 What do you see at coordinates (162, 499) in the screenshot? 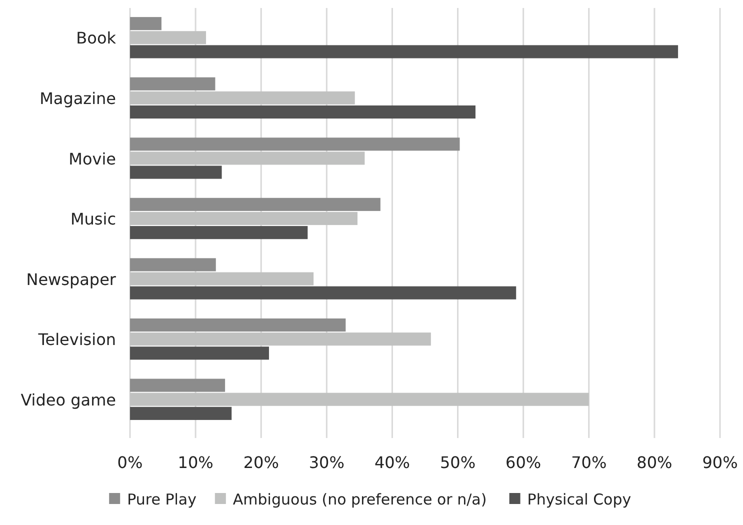
I see `legend-label: Pure Play` at bounding box center [162, 499].